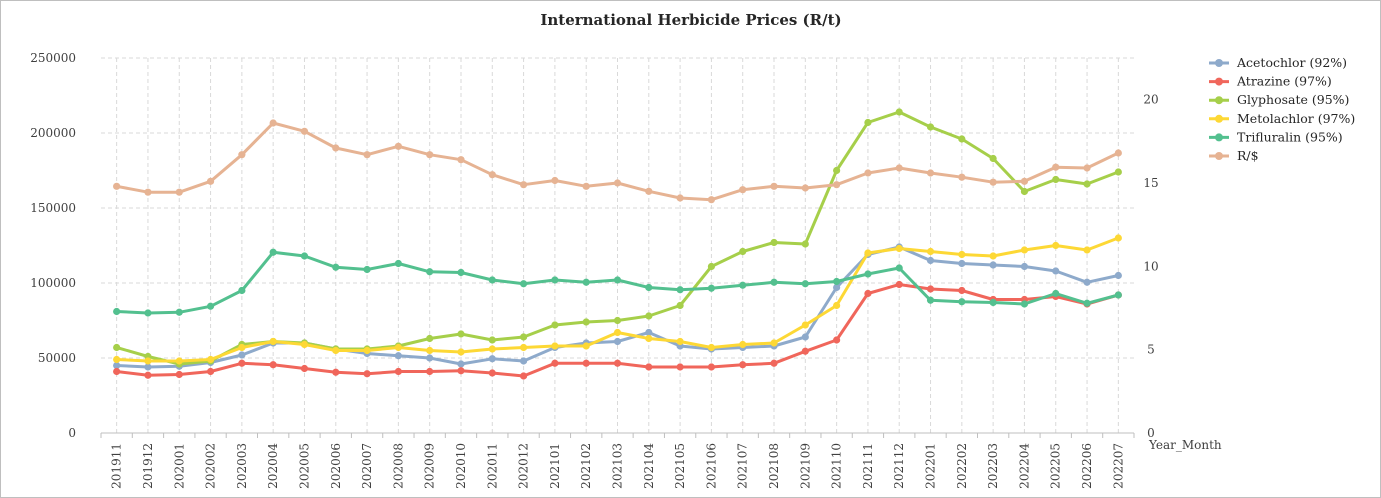  I want to click on y2-tick-label: 15, so click(1150, 183).